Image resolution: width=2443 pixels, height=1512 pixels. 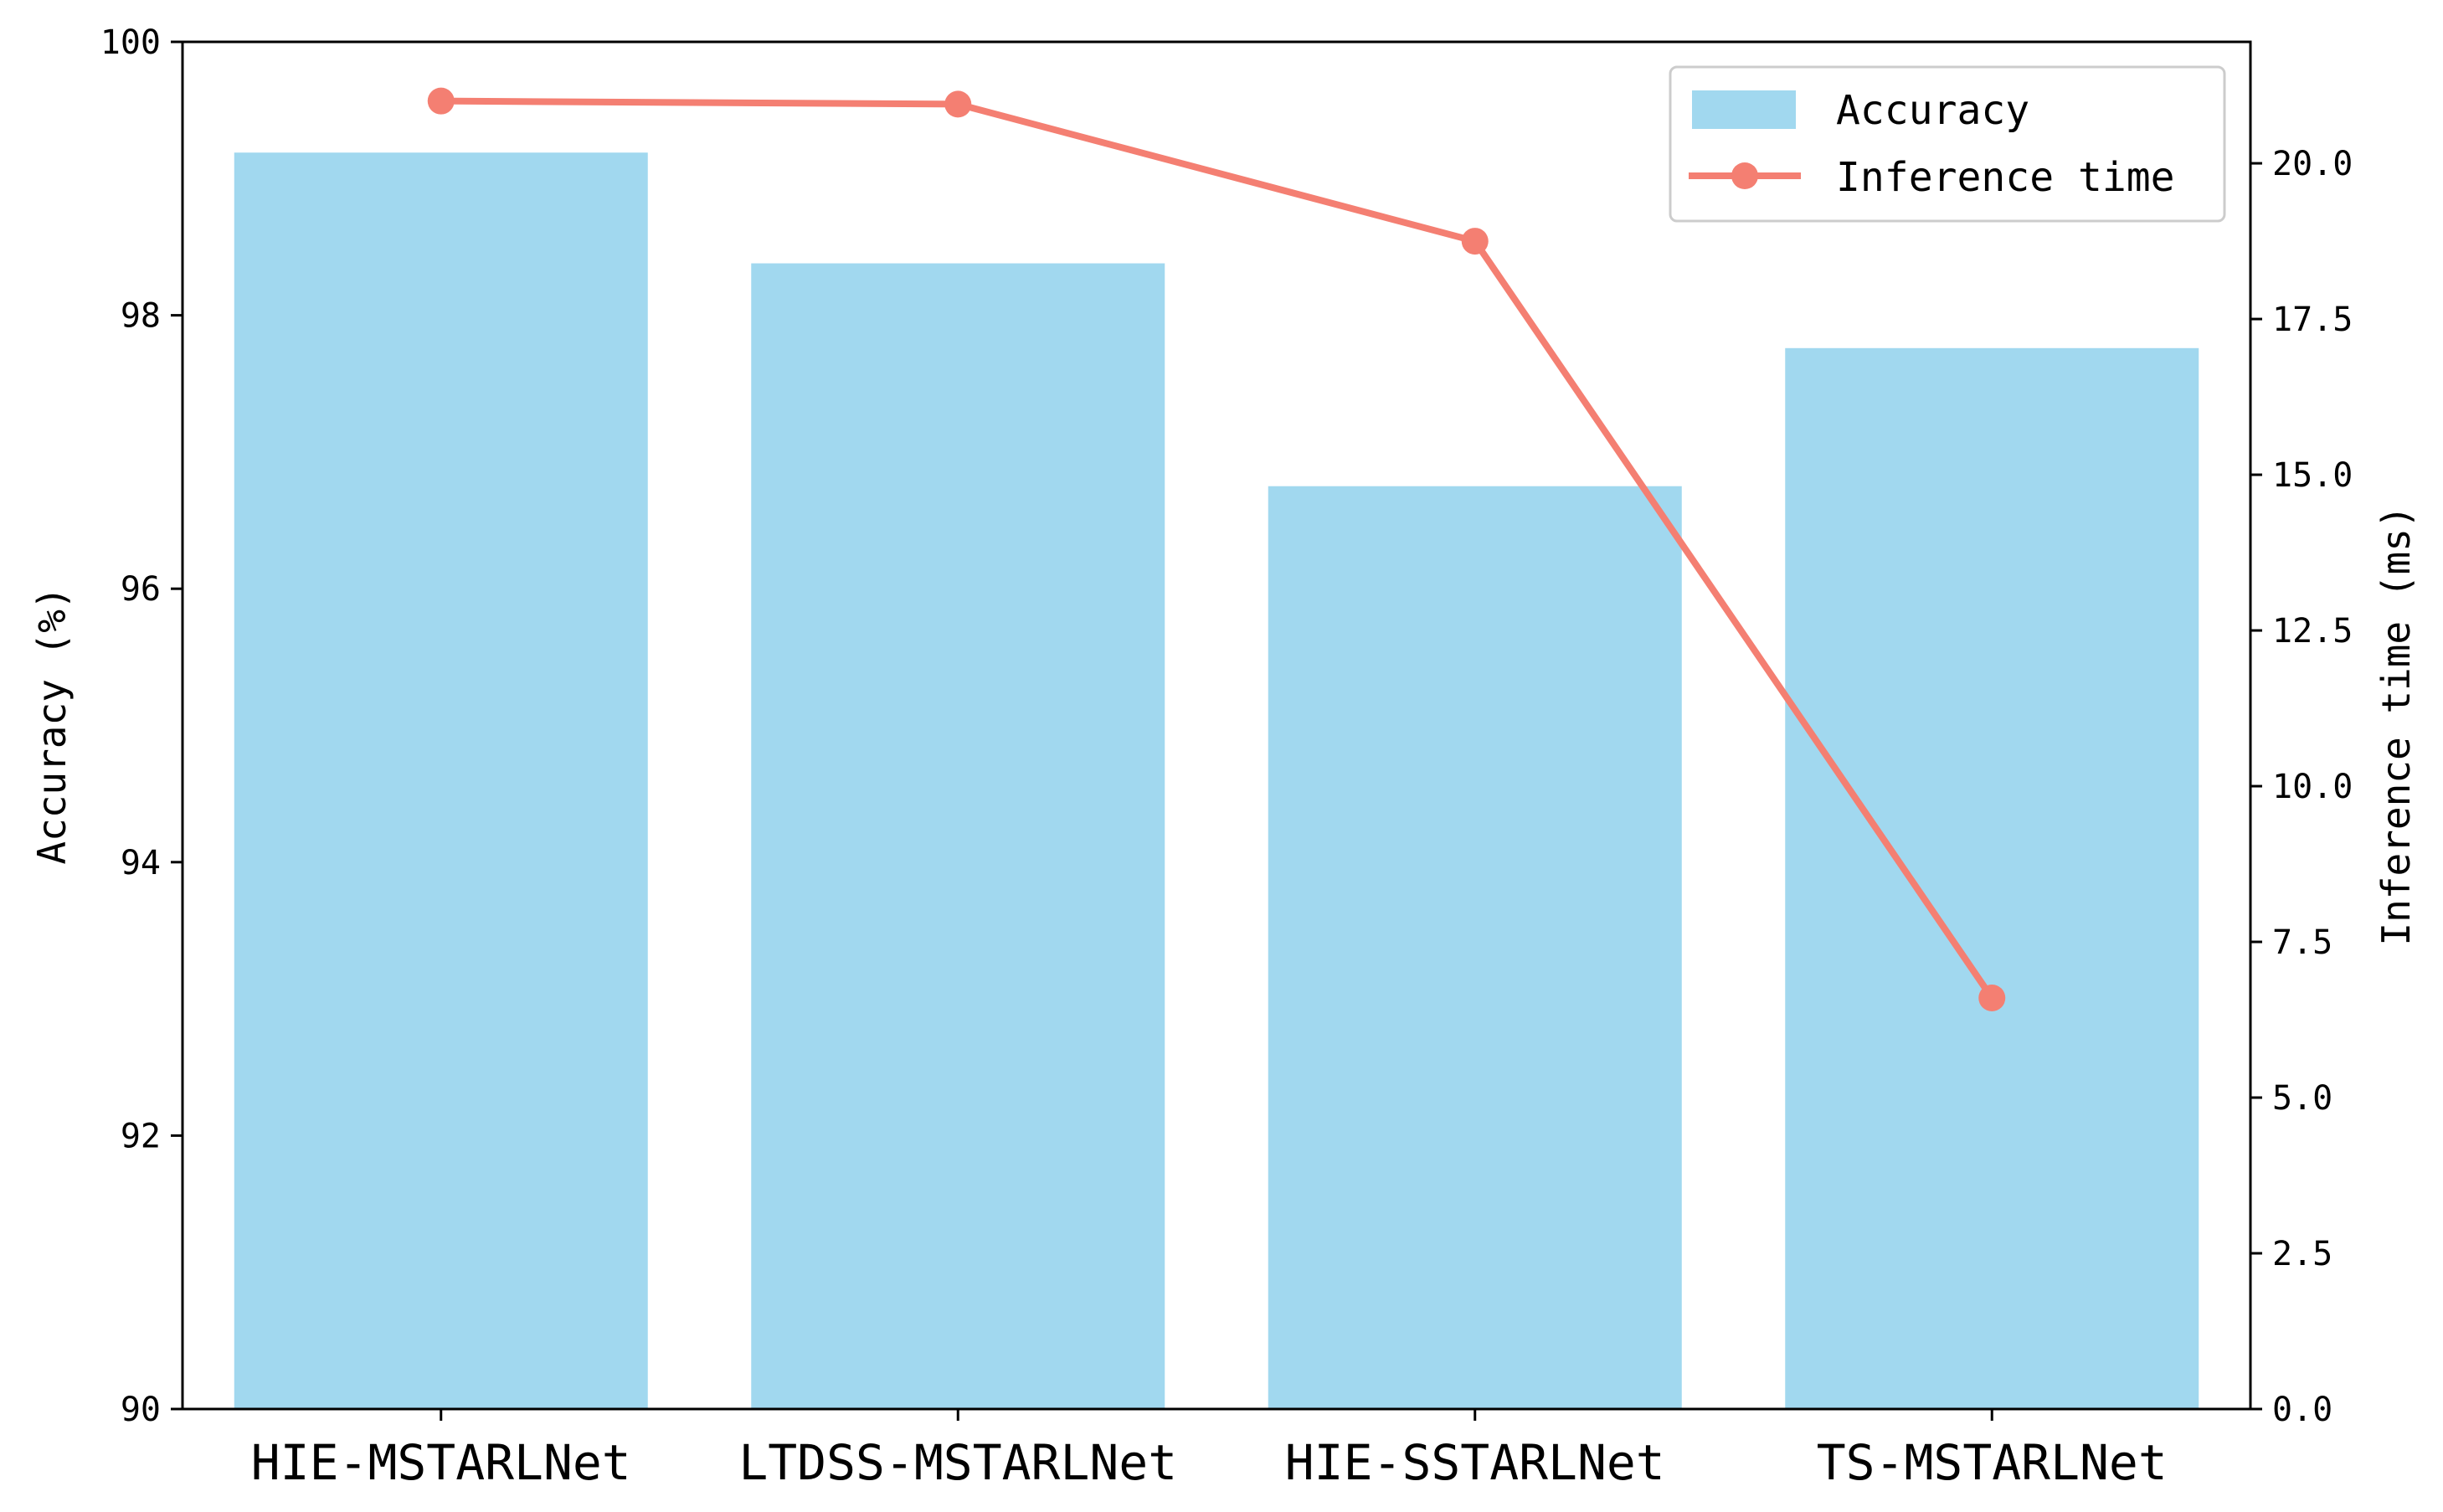 I want to click on legend-swatch-inference-marker, so click(x=1744, y=175).